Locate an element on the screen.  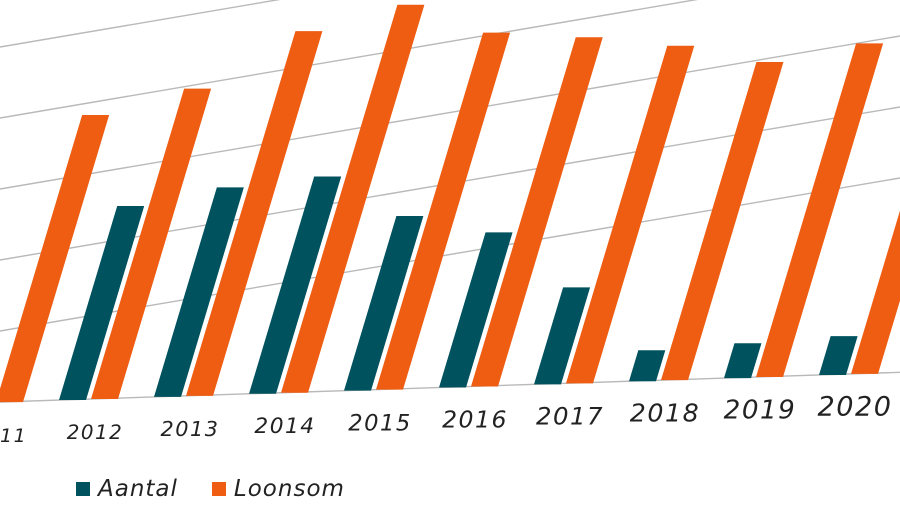
legend-item-loonsom: Loonsom is located at coordinates (278, 489).